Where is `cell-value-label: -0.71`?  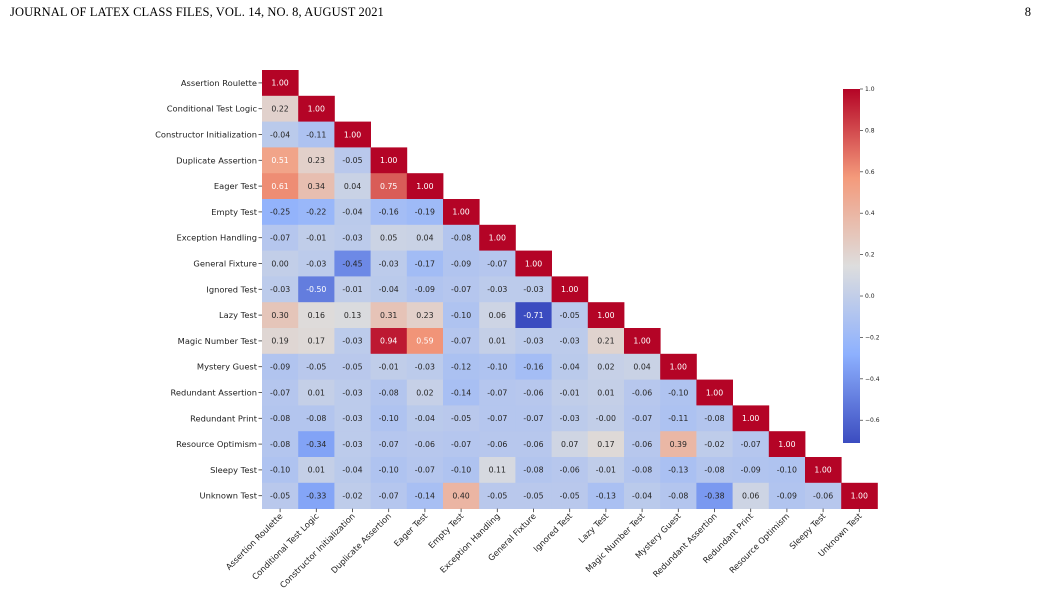
cell-value-label: -0.71 is located at coordinates (533, 315).